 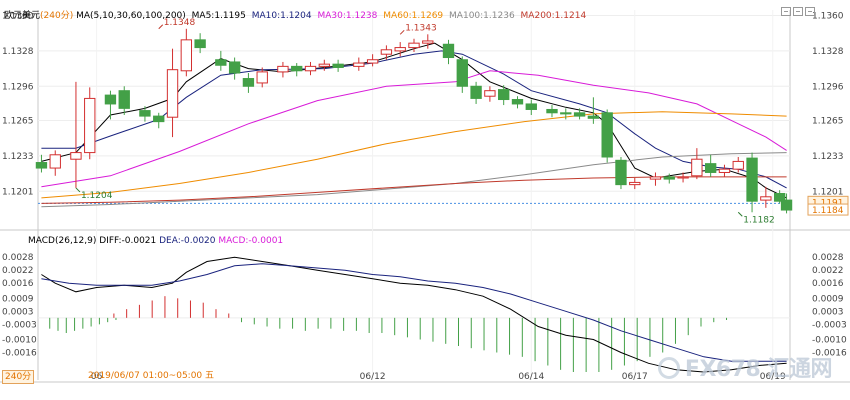 I want to click on watermark-logo: FX678 汇通网, so click(x=745, y=367).